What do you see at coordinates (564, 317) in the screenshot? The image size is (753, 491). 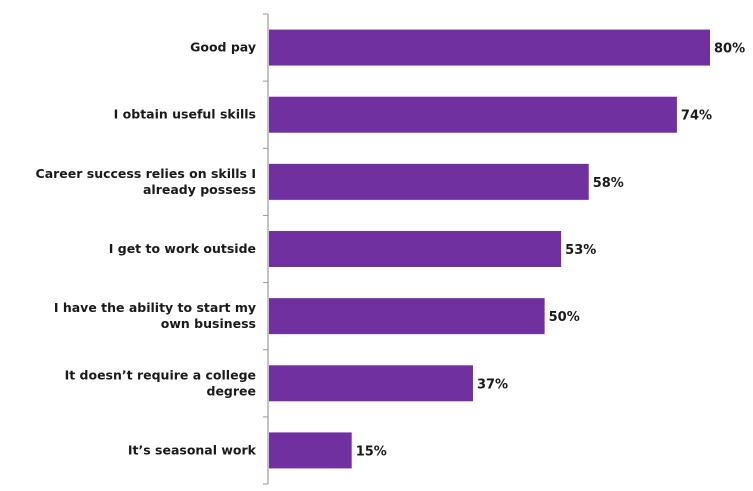 I see `value-label: 50%` at bounding box center [564, 317].